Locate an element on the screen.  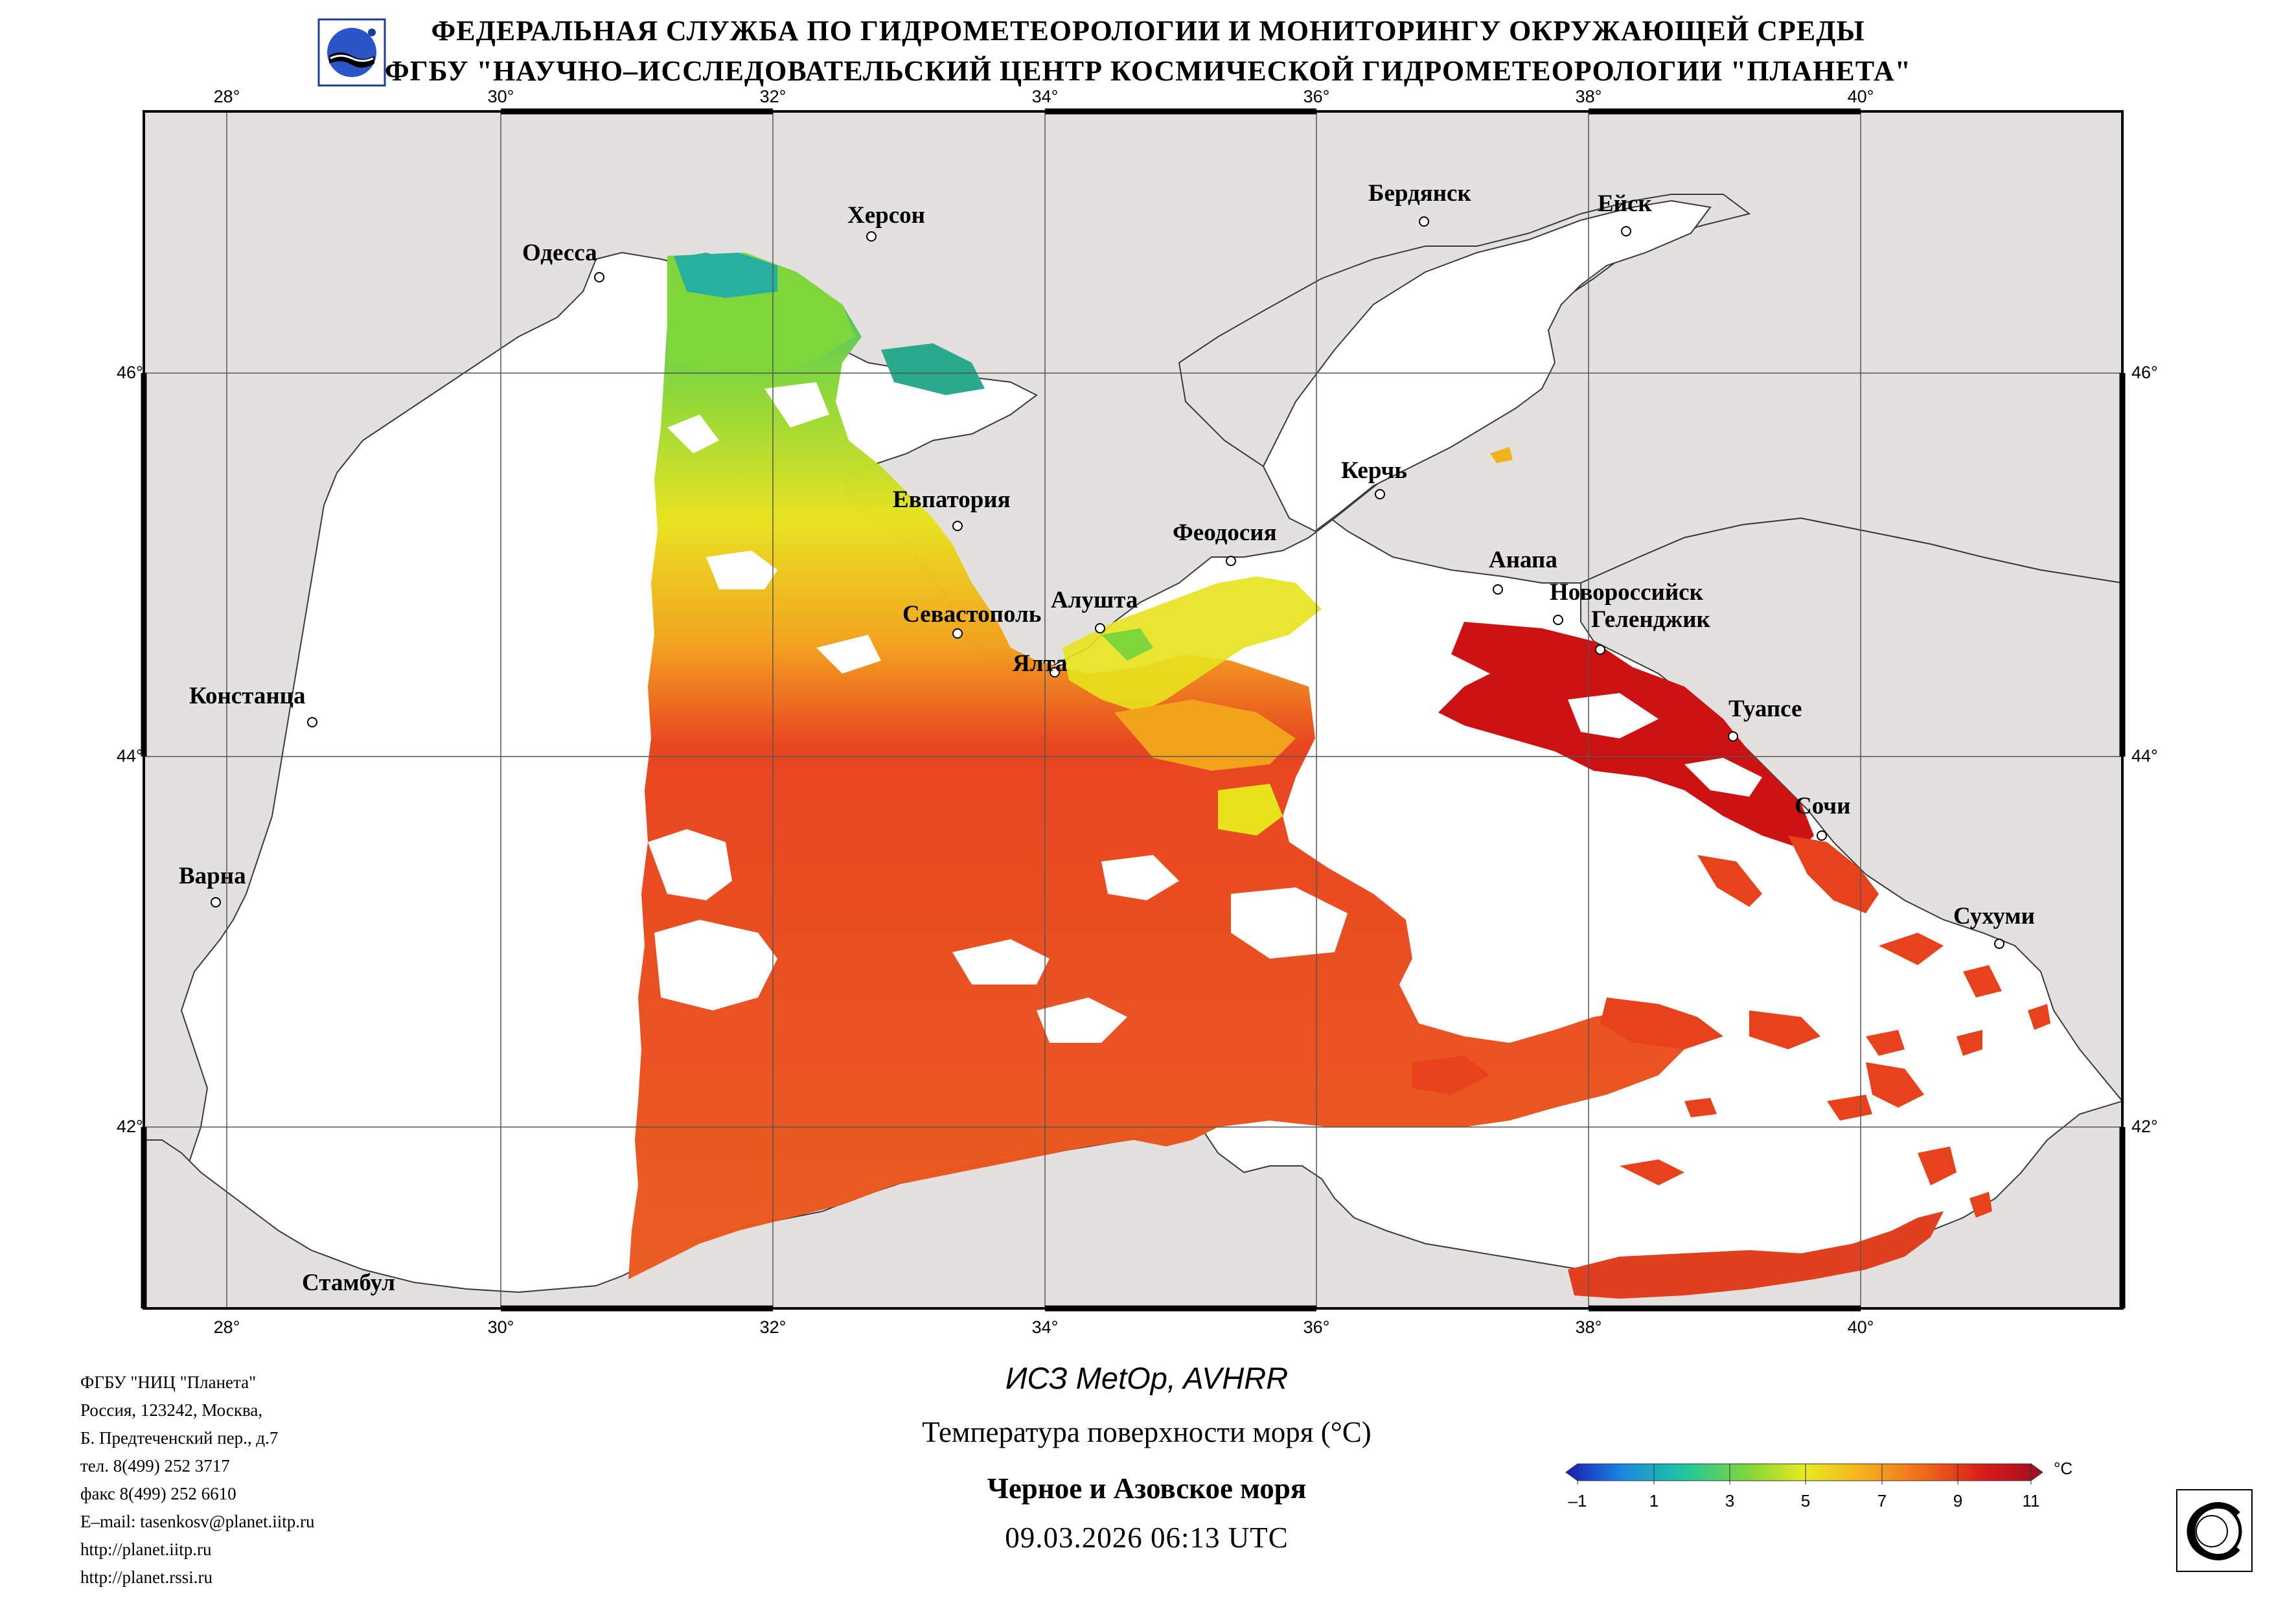
lon-label-bottom: 30° is located at coordinates (501, 1327).